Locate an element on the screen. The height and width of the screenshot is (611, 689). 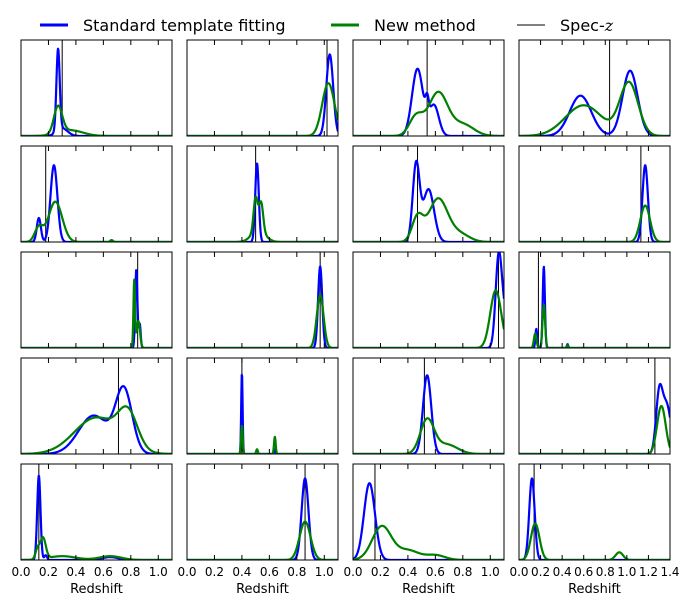
legend-label-math: z is located at coordinates (609, 25).